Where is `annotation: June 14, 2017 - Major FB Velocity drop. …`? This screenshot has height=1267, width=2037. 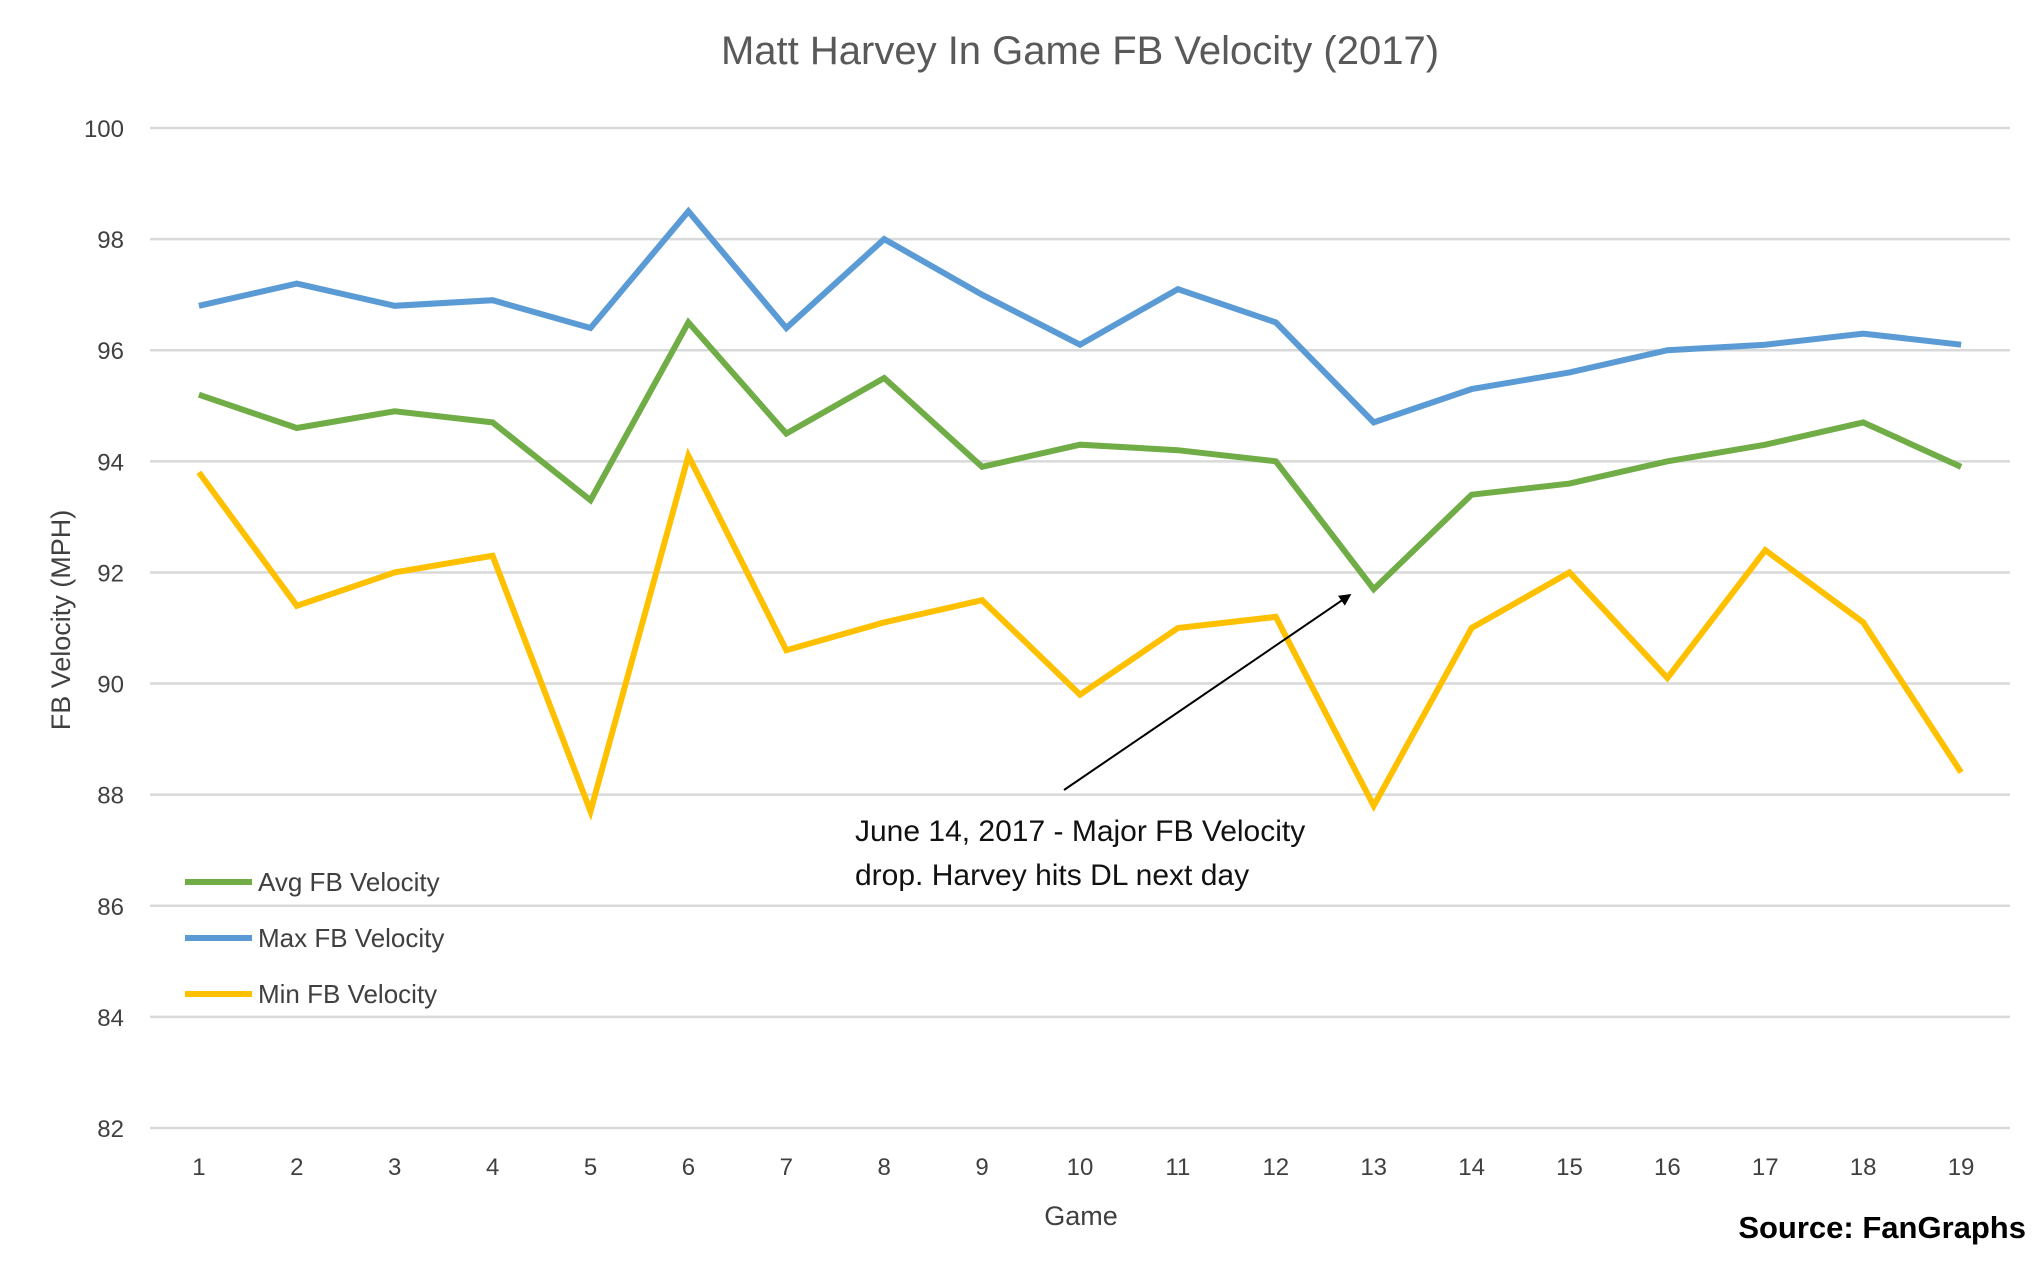 annotation: June 14, 2017 - Major FB Velocity drop. … is located at coordinates (1103, 742).